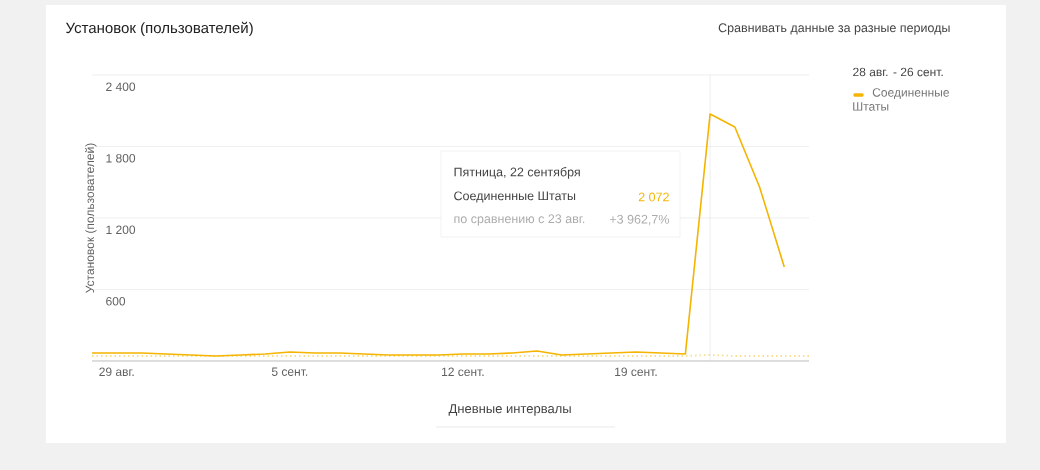  What do you see at coordinates (116, 372) in the screenshot?
I see `x-tick-label: 29 авг.` at bounding box center [116, 372].